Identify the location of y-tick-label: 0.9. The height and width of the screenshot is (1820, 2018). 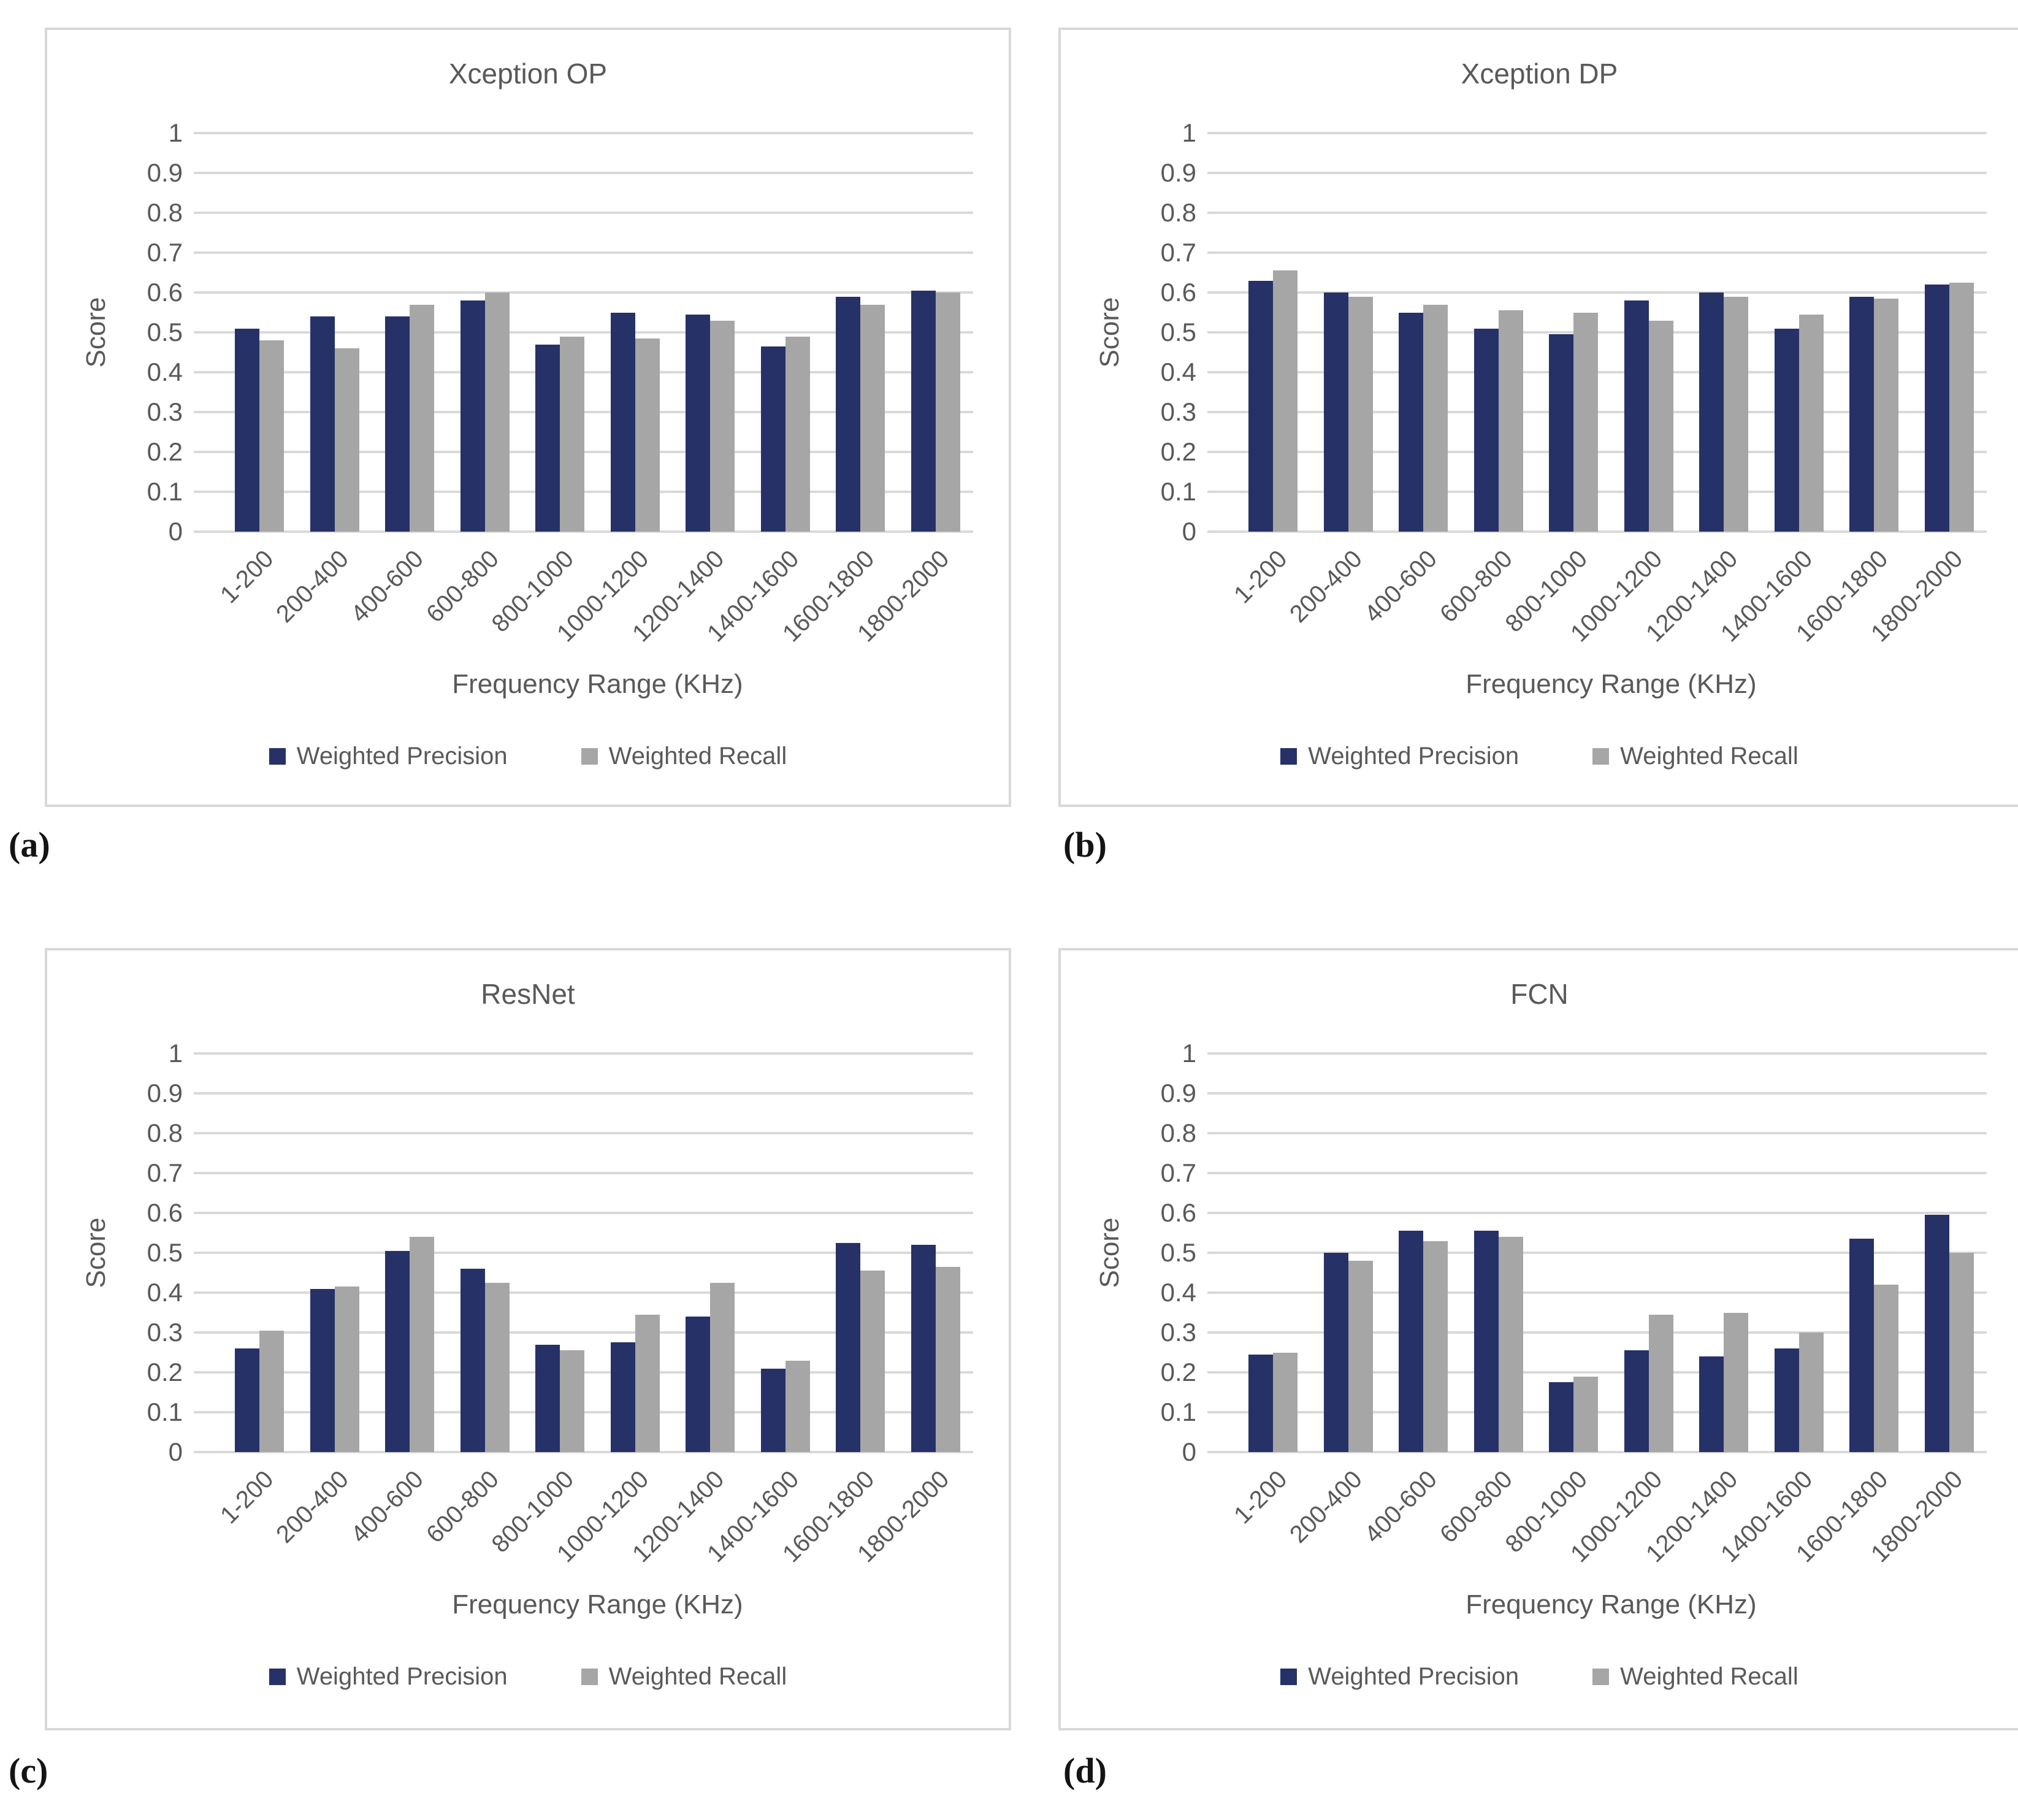
(165, 172).